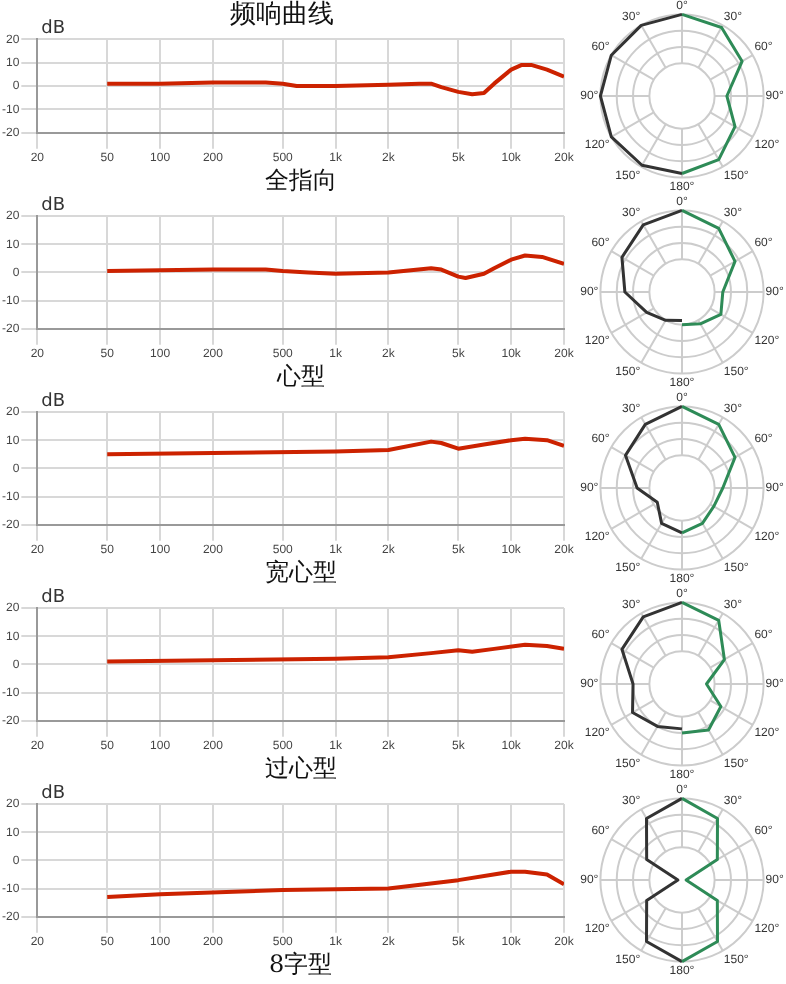 This screenshot has height=984, width=786. What do you see at coordinates (282, 15) in the screenshot?
I see `chart-title: 频响曲线` at bounding box center [282, 15].